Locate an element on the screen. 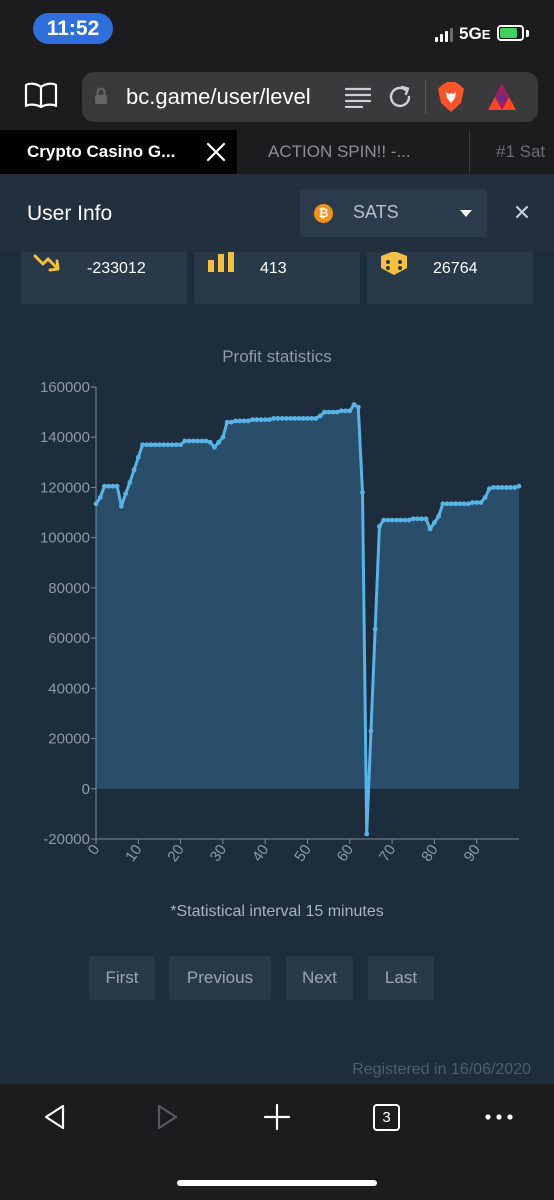 The height and width of the screenshot is (1200, 554). reader-mode-icon is located at coordinates (358, 97).